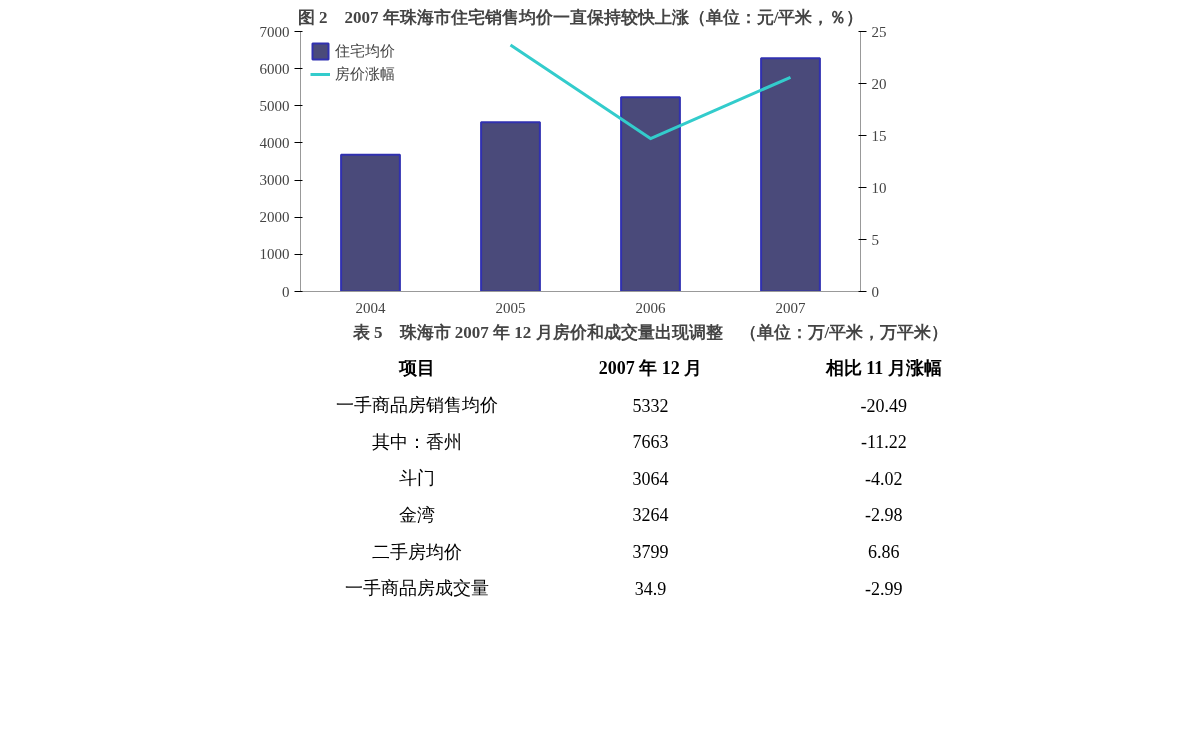 The height and width of the screenshot is (756, 1191). I want to click on x-tick-label: 2004, so click(370, 307).